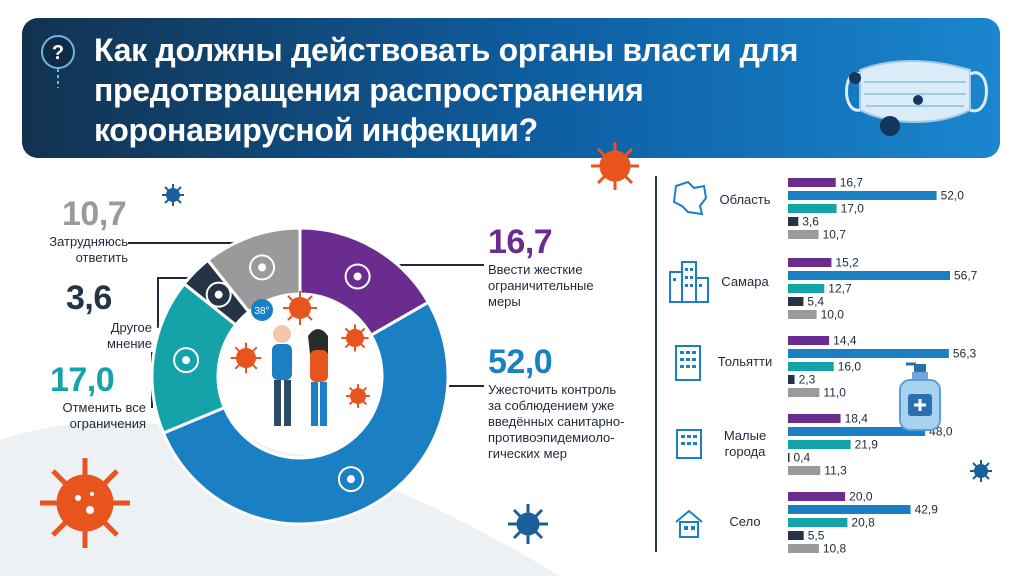 The height and width of the screenshot is (576, 1024). I want to click on bar-village-unsure, so click(803, 548).